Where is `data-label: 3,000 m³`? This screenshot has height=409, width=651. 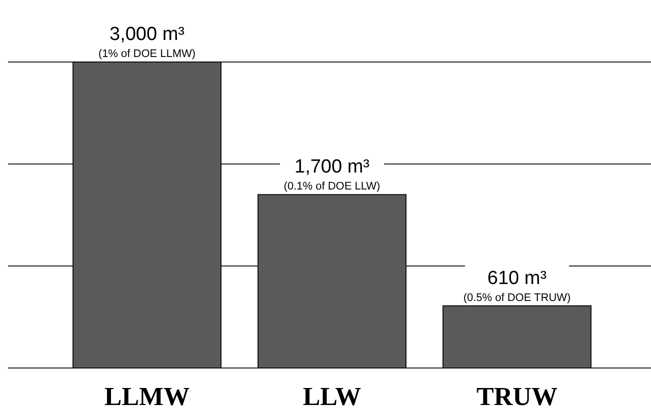 data-label: 3,000 m³ is located at coordinates (147, 34).